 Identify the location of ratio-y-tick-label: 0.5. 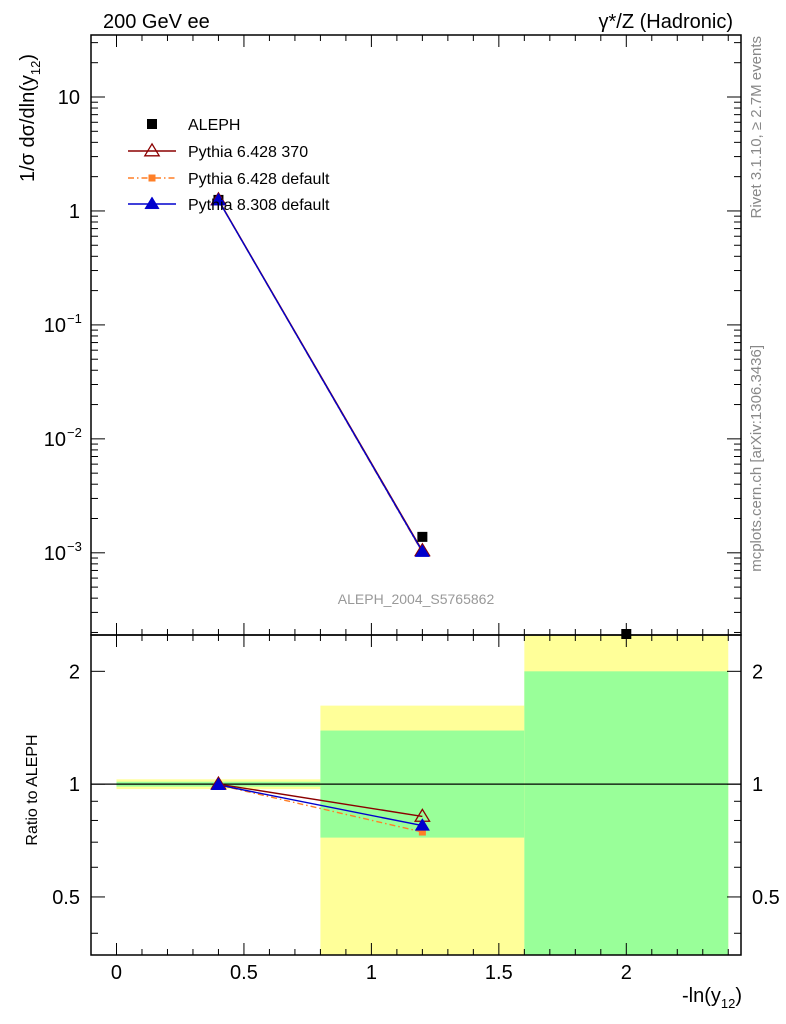
(66, 898).